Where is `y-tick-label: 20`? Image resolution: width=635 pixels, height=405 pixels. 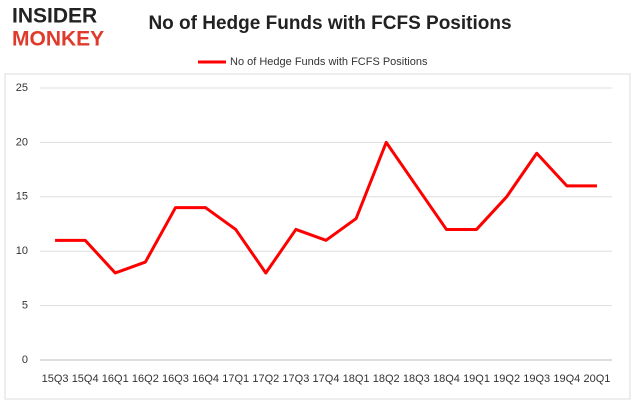 y-tick-label: 20 is located at coordinates (22, 142).